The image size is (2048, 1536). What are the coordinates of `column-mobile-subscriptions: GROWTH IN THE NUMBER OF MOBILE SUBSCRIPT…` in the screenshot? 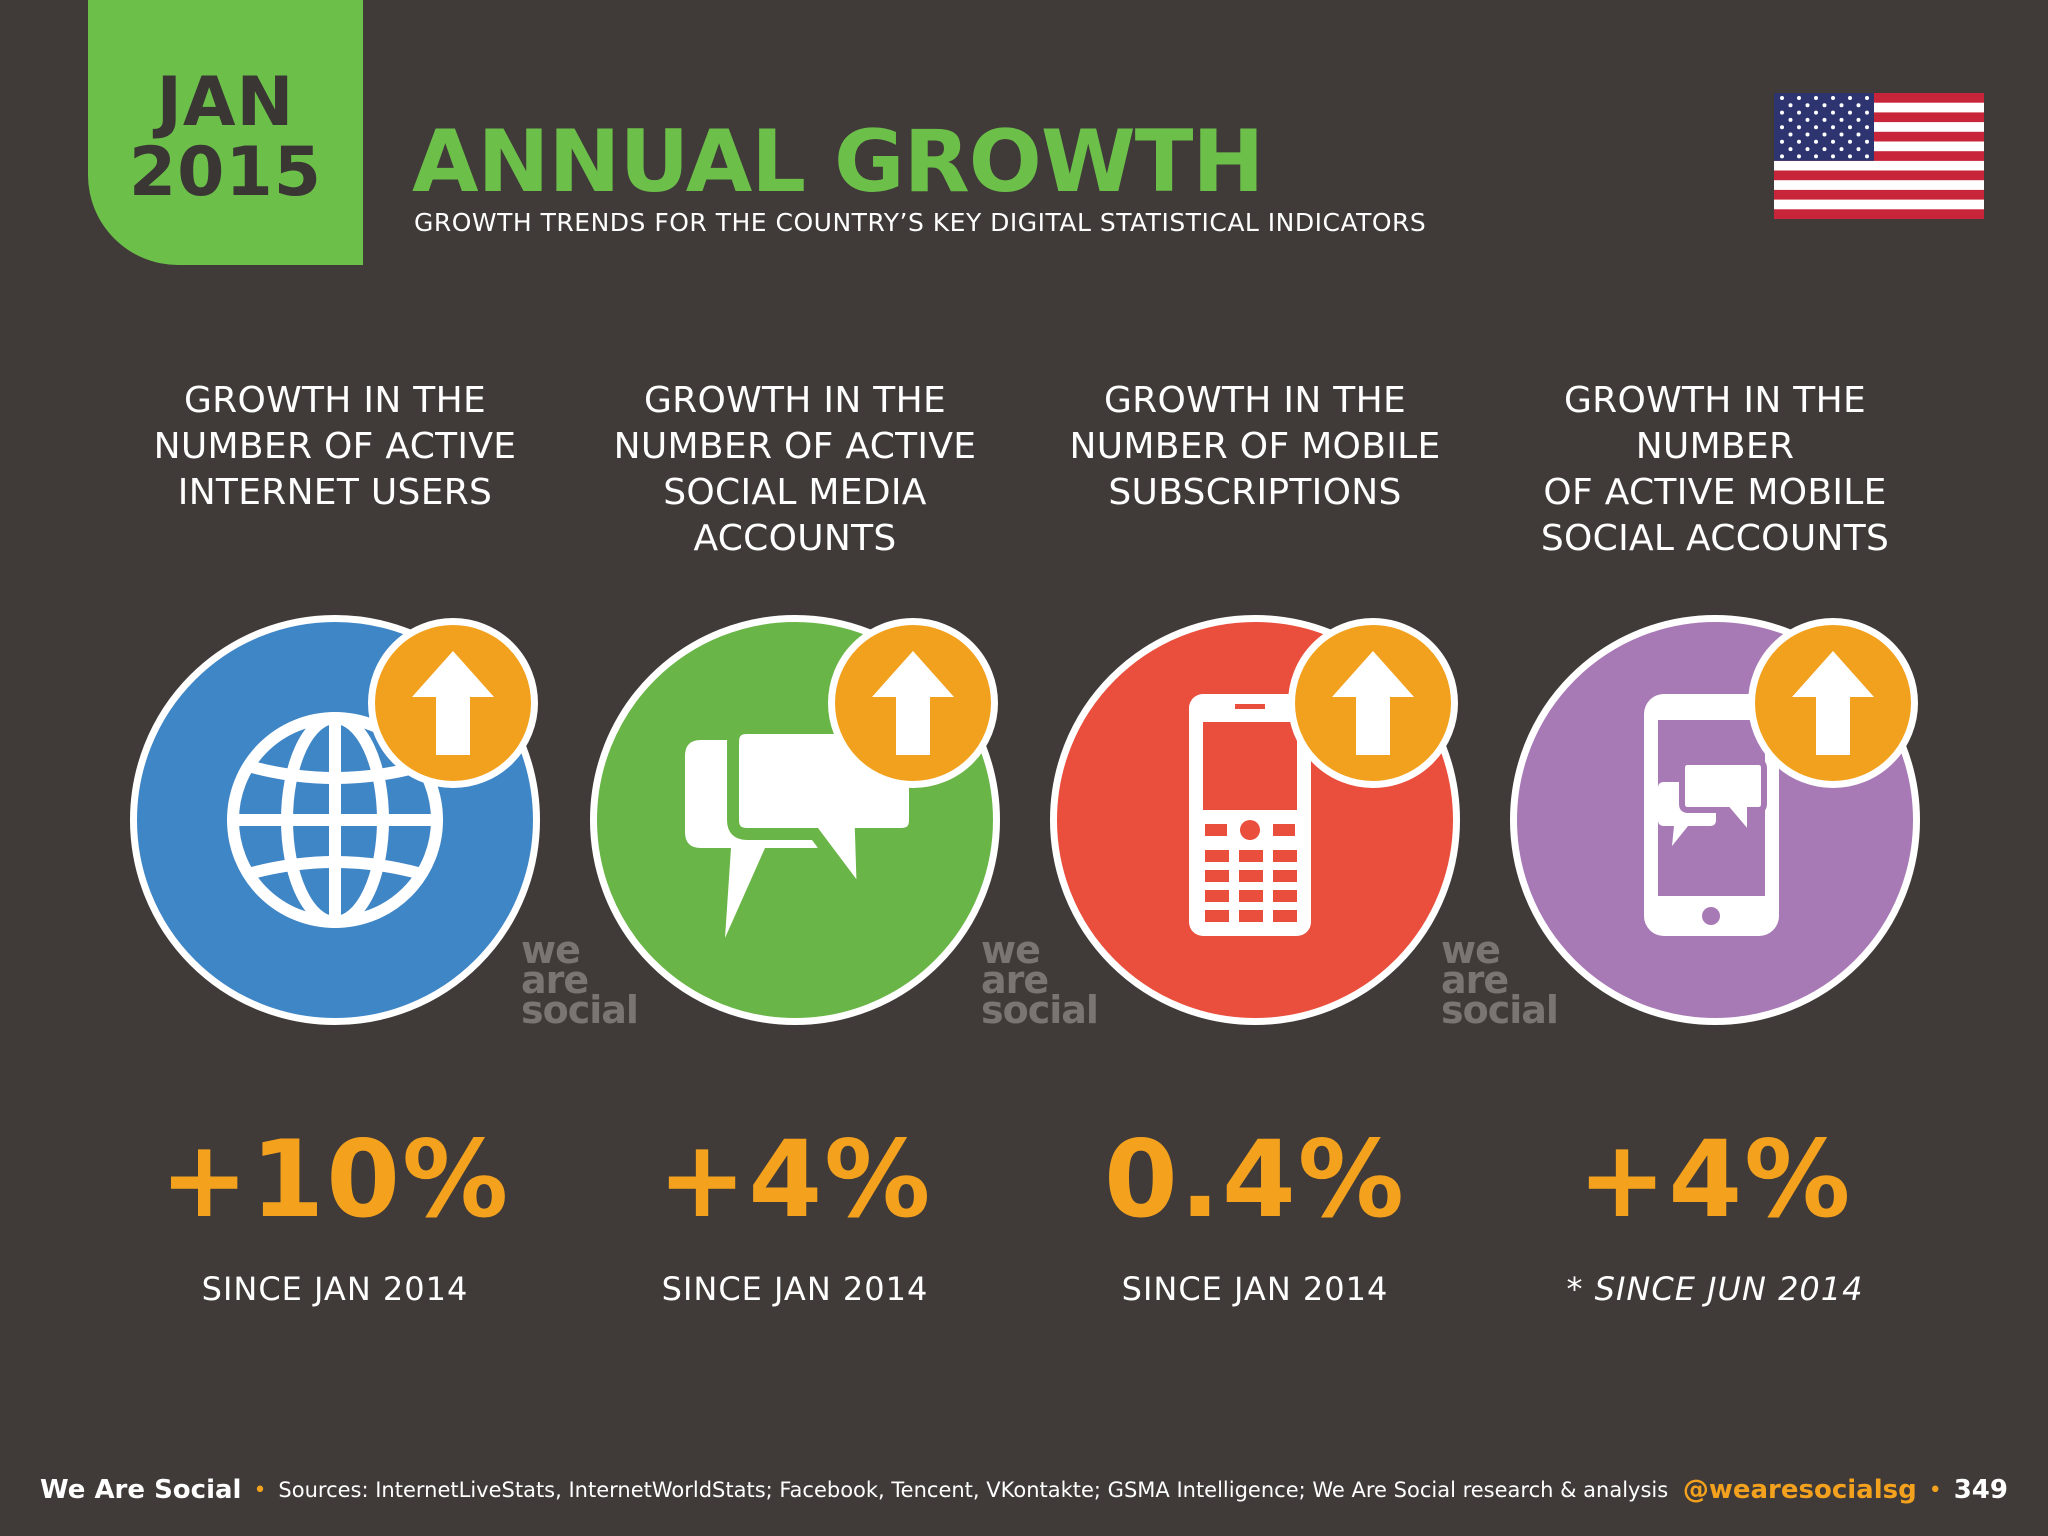 It's located at (1255, 843).